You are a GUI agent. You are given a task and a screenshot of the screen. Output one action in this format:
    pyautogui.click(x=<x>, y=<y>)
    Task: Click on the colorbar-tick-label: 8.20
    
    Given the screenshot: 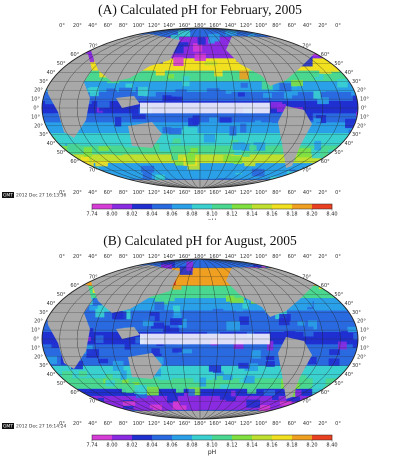 What is the action you would take?
    pyautogui.click(x=311, y=215)
    